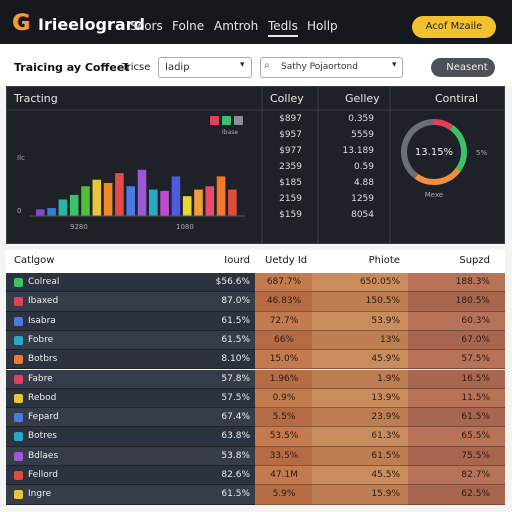  I want to click on table-cell: 82.7%, so click(475, 475).